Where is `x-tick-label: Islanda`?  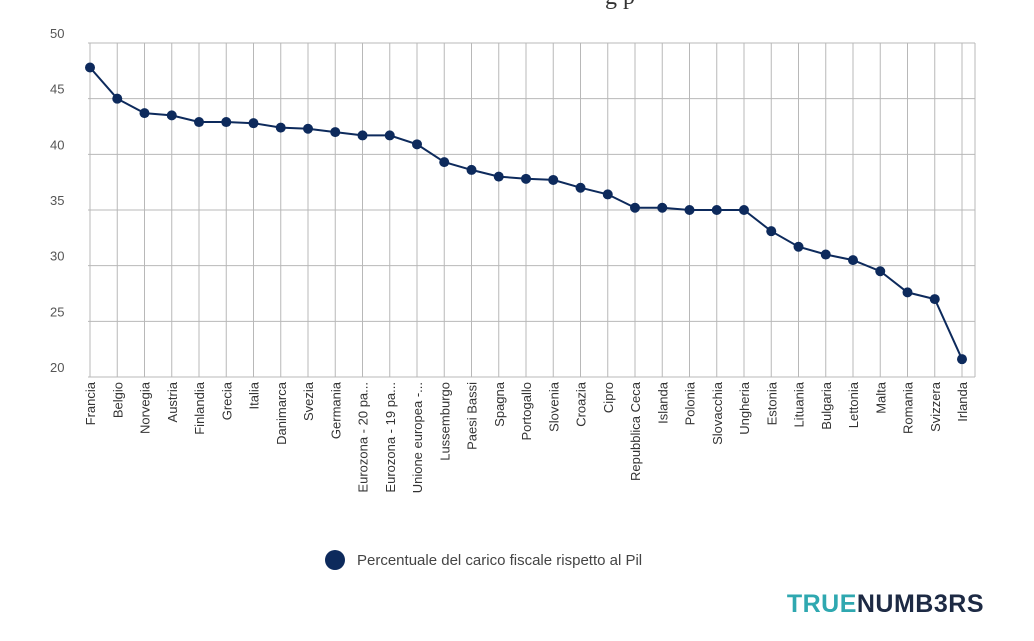 x-tick-label: Islanda is located at coordinates (662, 402).